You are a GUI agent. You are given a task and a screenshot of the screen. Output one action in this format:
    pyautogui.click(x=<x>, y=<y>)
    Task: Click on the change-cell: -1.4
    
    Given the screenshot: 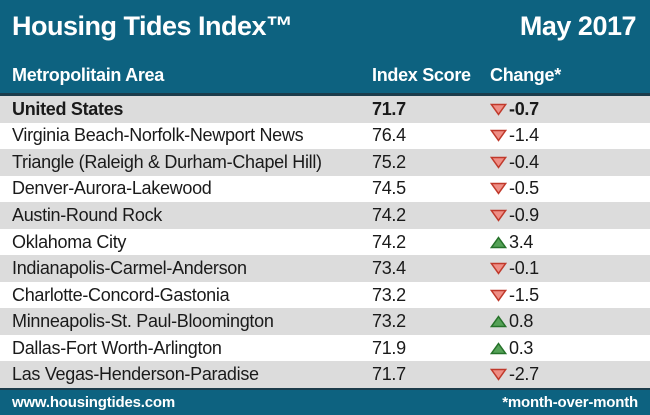 What is the action you would take?
    pyautogui.click(x=570, y=135)
    